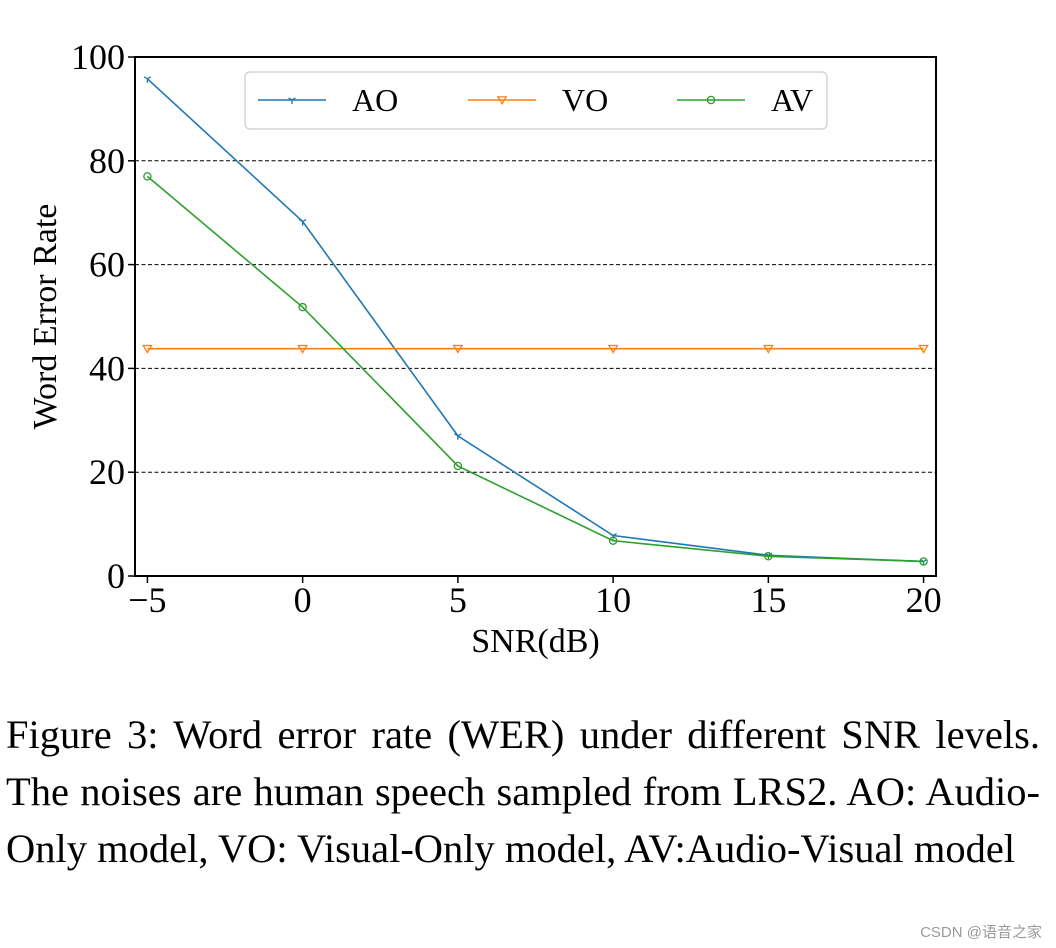 The image size is (1056, 948). I want to click on y-tick-label: 0, so click(116, 576).